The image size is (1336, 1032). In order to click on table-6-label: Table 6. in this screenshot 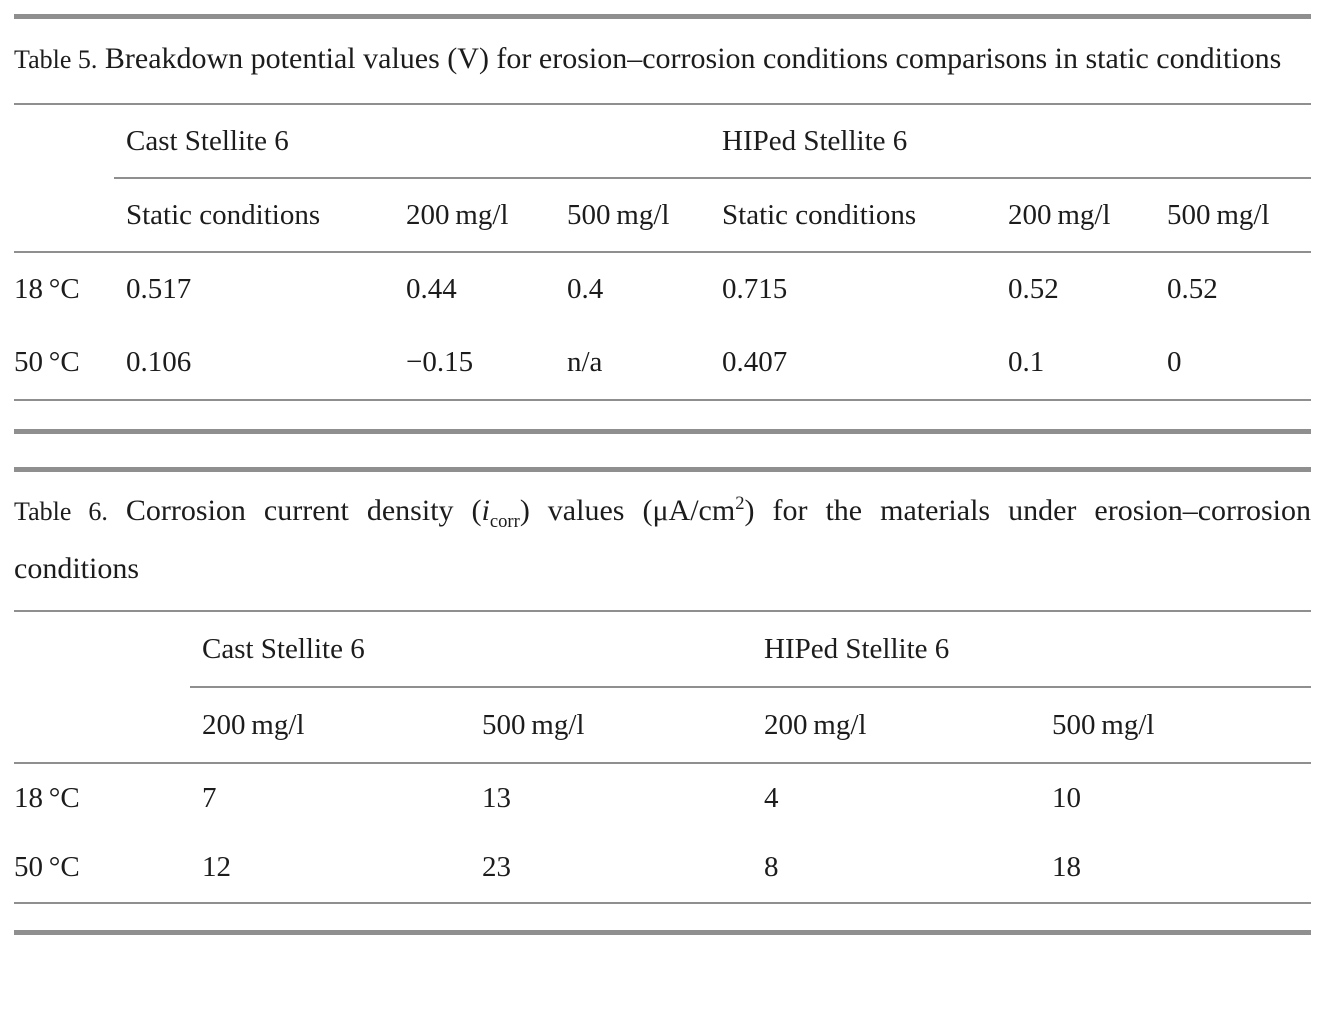, I will do `click(61, 511)`.